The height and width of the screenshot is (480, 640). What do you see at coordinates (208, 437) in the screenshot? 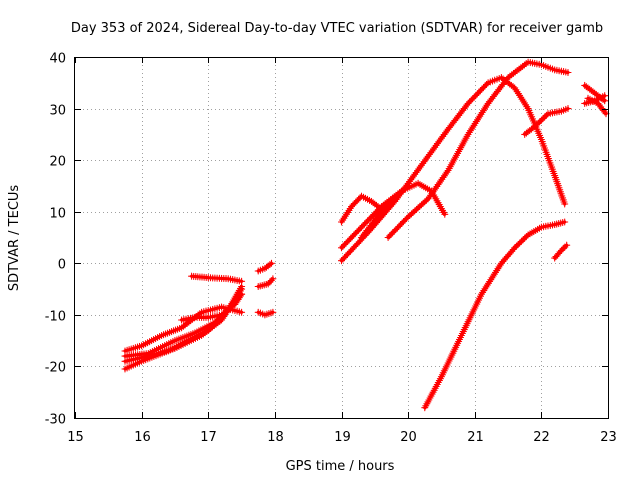
I see `x-tick-label: 17` at bounding box center [208, 437].